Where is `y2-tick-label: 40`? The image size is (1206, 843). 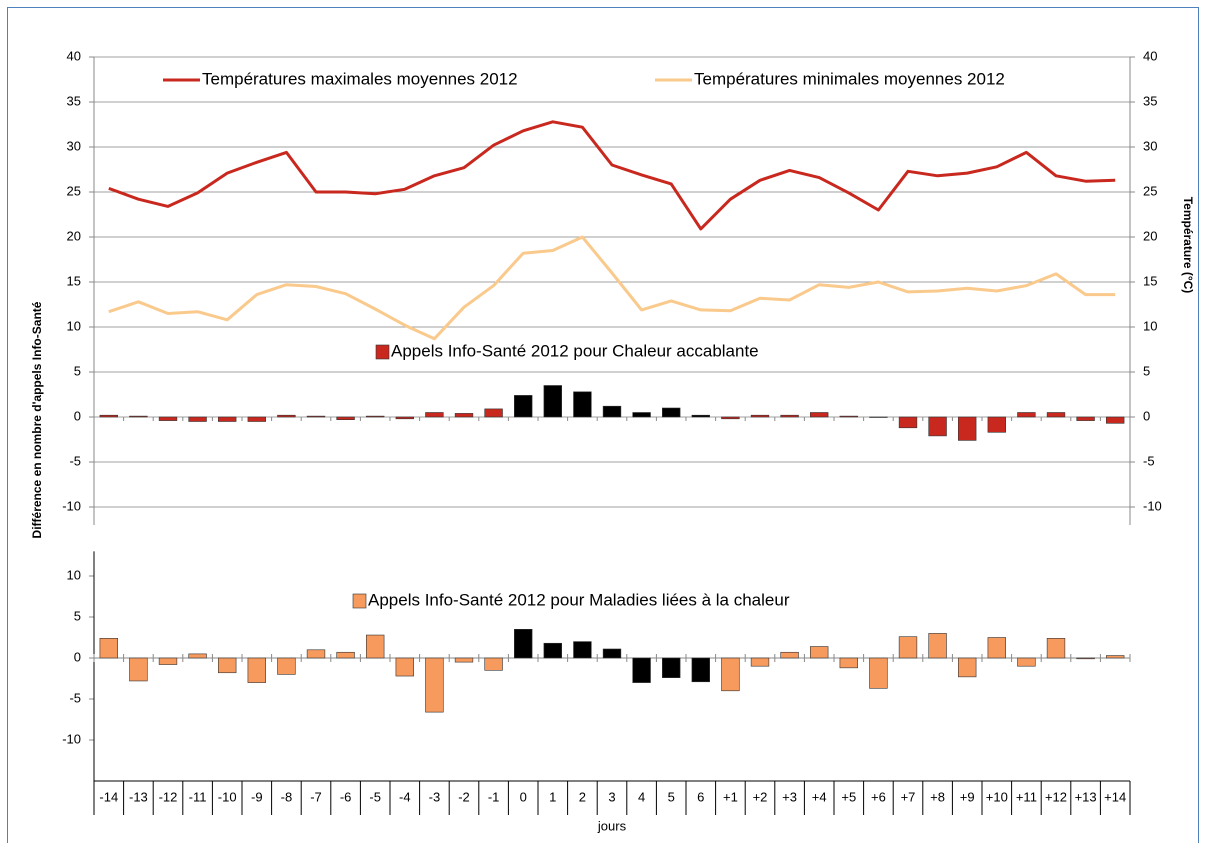 y2-tick-label: 40 is located at coordinates (1150, 55).